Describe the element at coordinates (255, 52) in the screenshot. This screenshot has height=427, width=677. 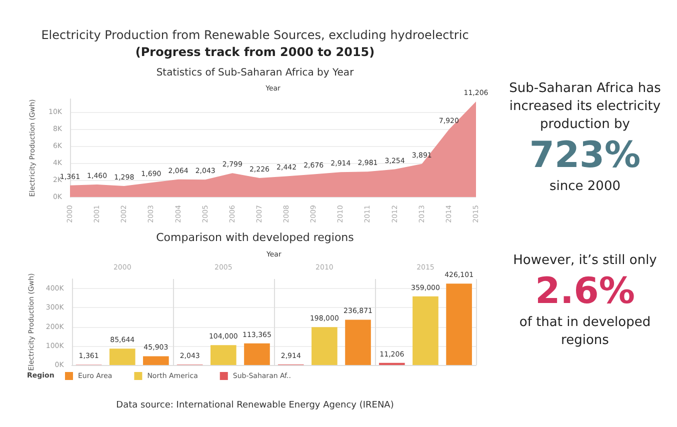
I see `chart-subtitle: (Progress track from 2000 to 2015)` at that location.